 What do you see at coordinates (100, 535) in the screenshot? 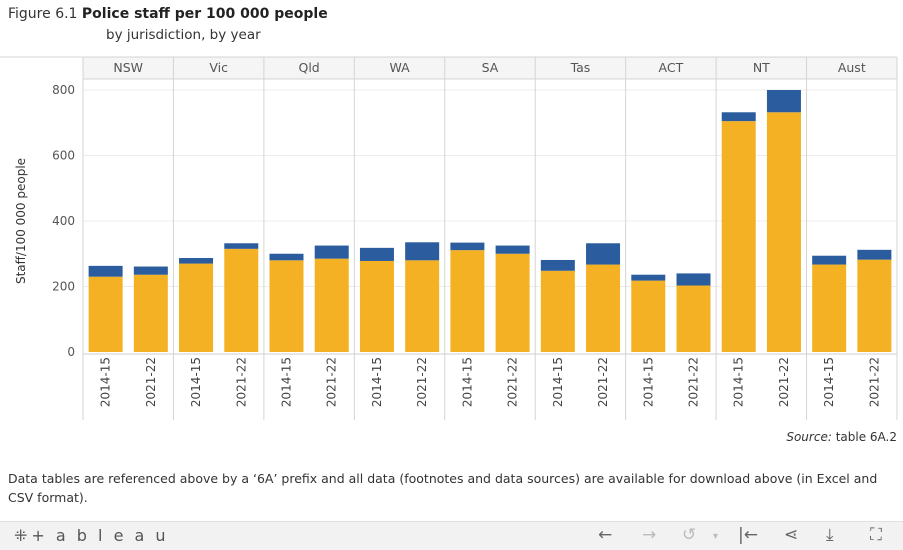
I see `tableau-logo-text: + a b l e a u` at bounding box center [100, 535].